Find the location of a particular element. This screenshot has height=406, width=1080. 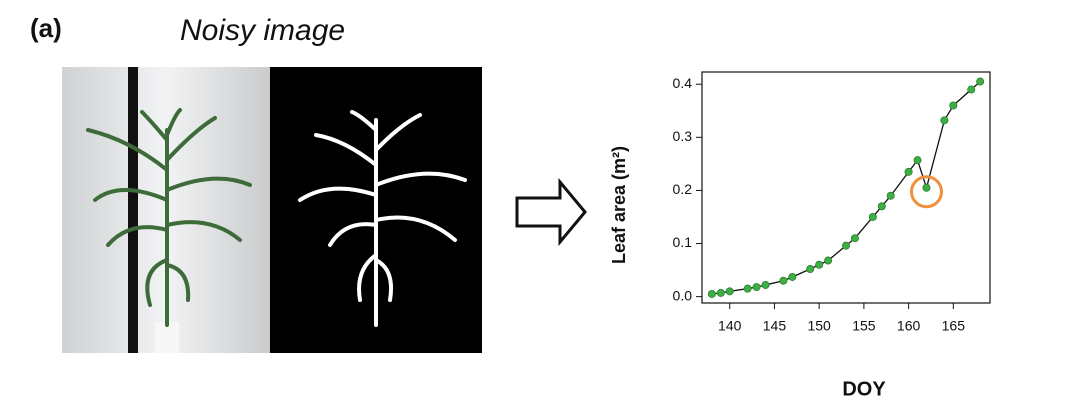

highlight-ring is located at coordinates (926, 192).